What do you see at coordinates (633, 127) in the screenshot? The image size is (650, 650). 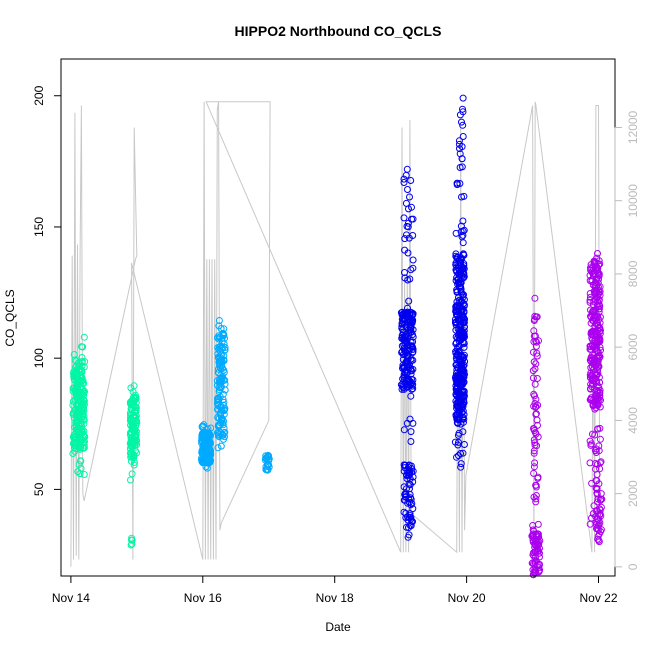 I see `y2-tick-label: 12000` at bounding box center [633, 127].